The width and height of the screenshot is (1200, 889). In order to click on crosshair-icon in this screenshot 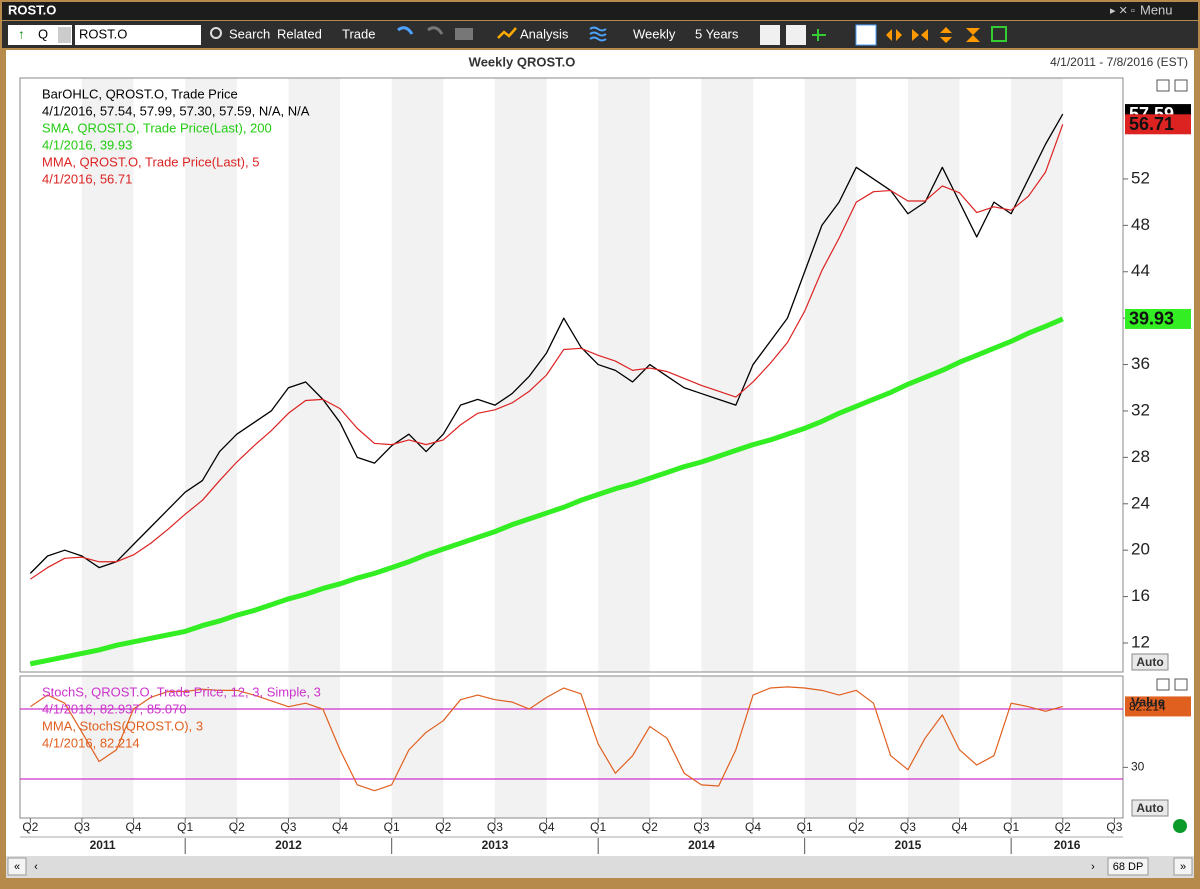, I will do `click(819, 35)`.